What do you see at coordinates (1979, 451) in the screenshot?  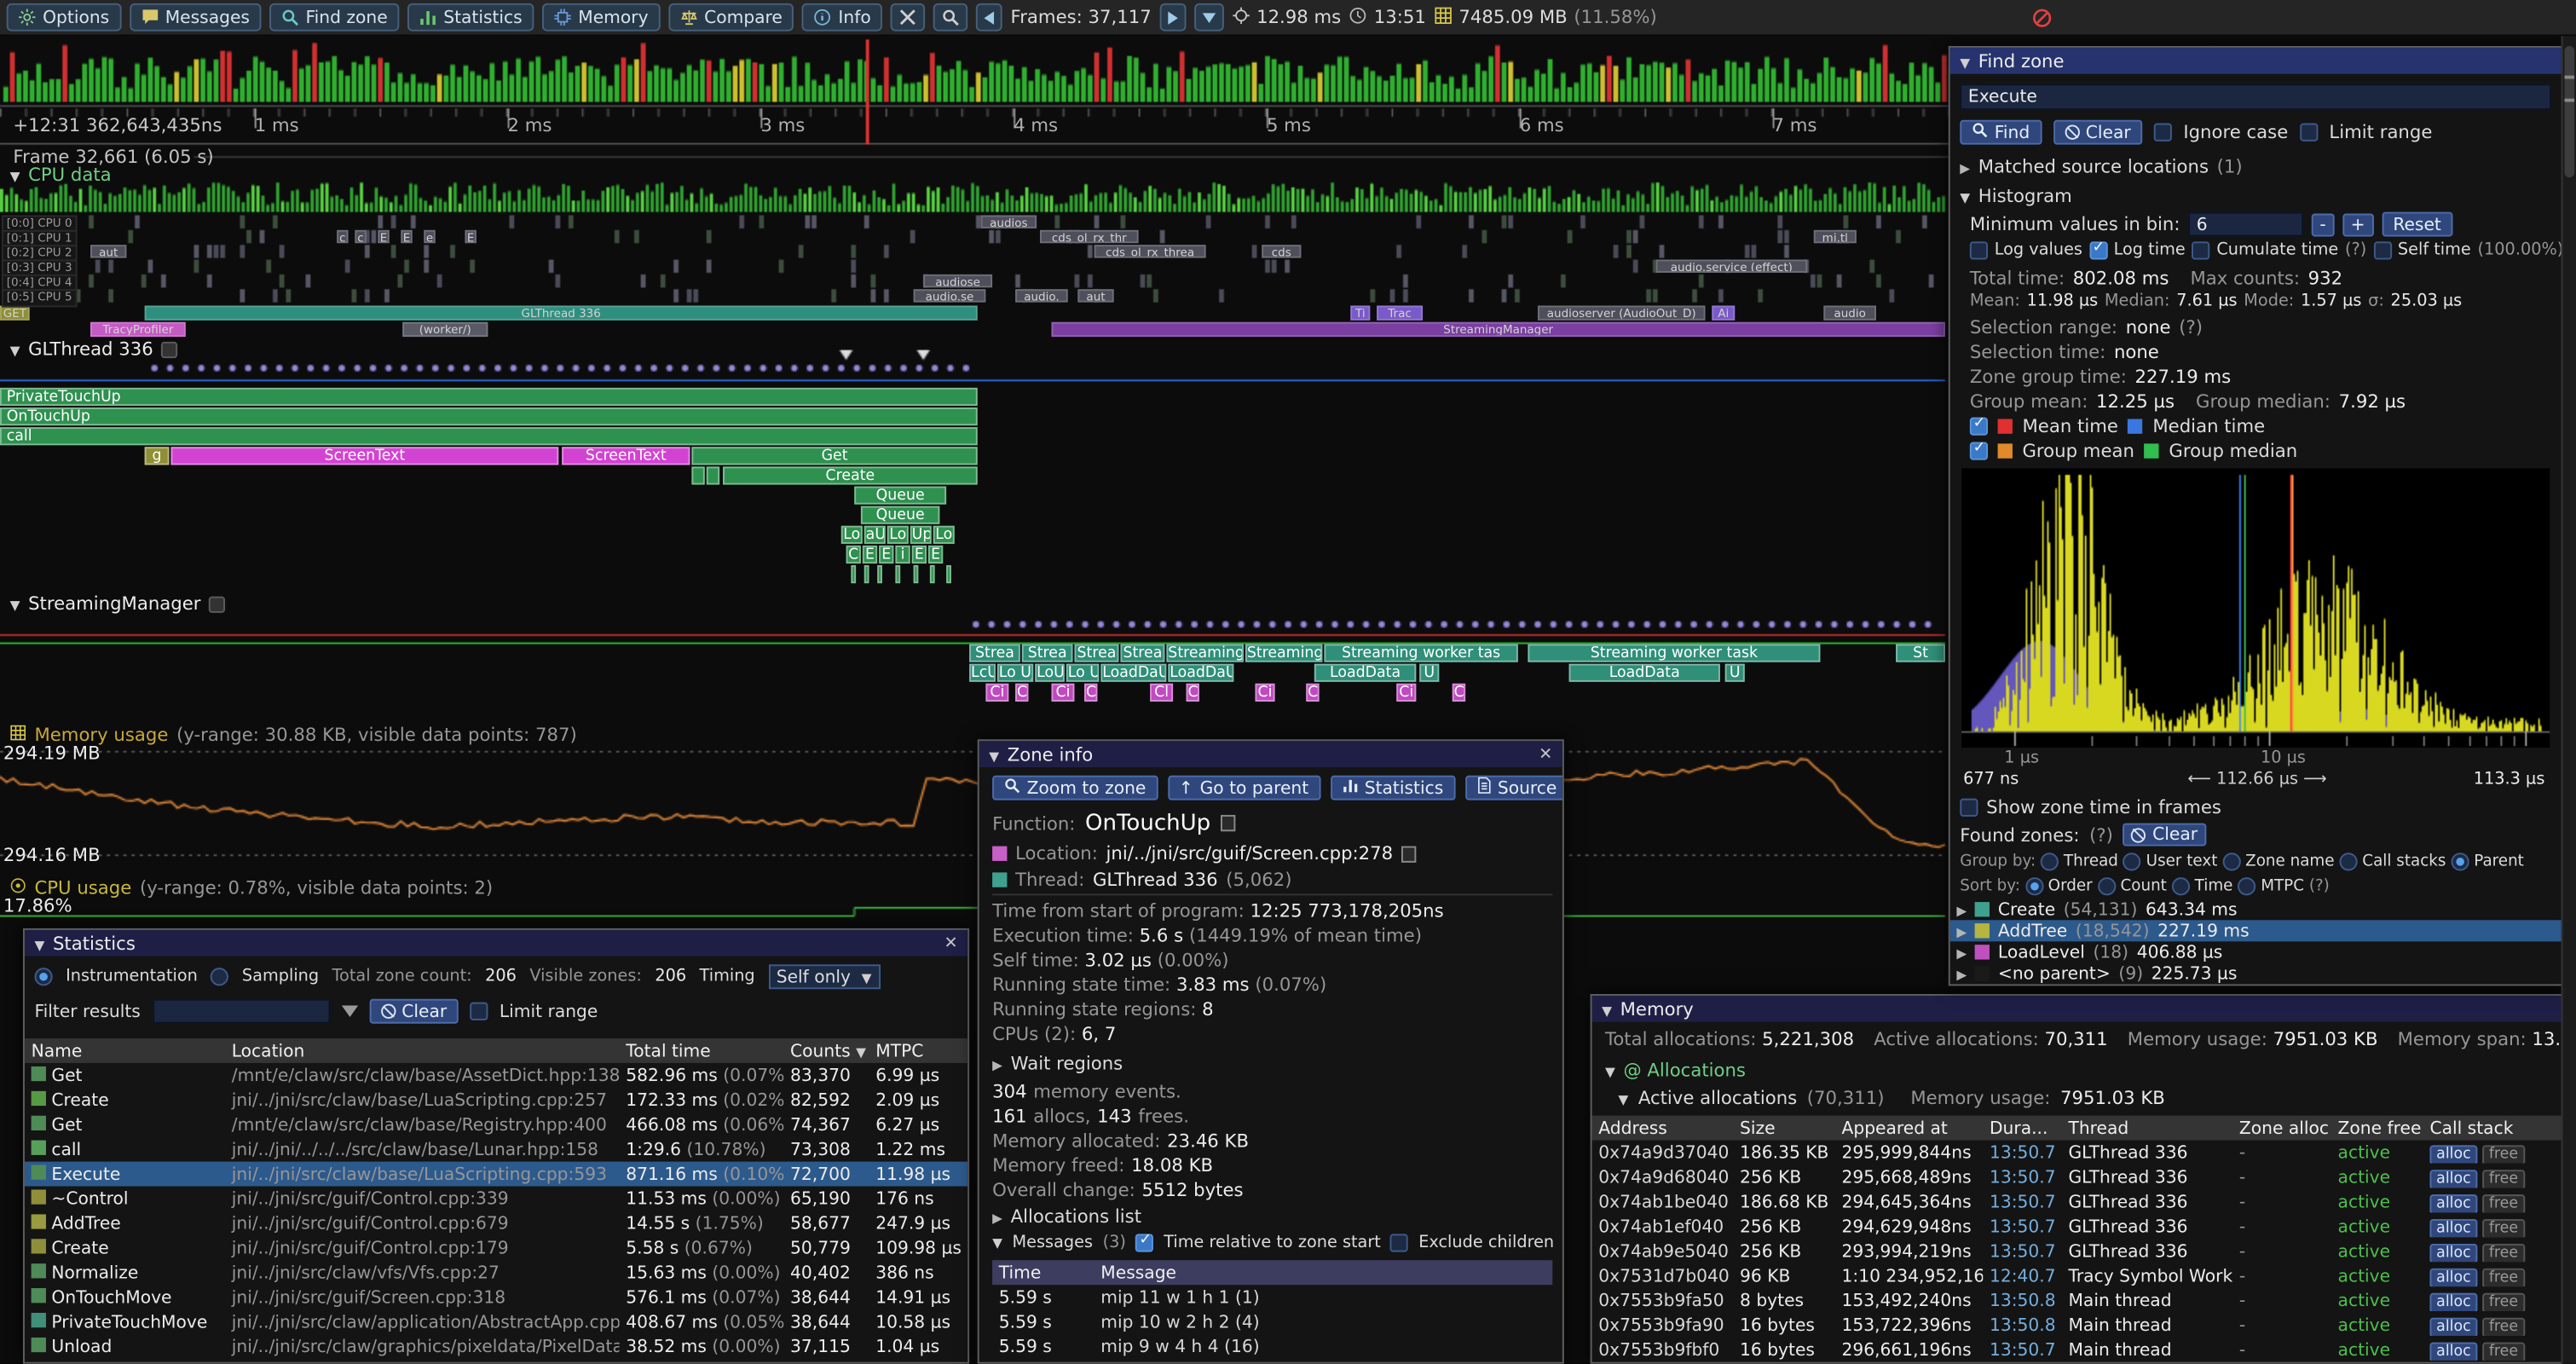 I see `group-mean-median-checkbox` at bounding box center [1979, 451].